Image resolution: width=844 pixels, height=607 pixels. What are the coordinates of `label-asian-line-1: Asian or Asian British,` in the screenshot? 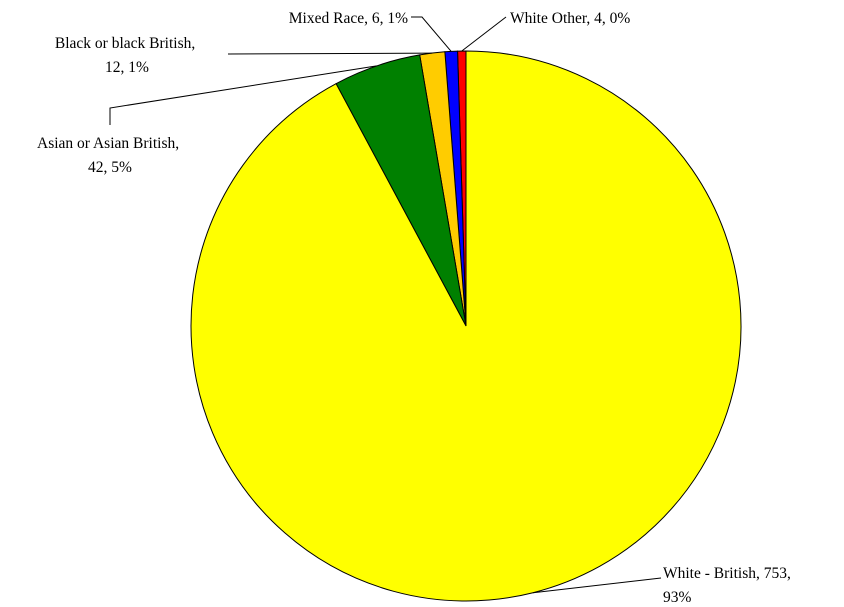 It's located at (108, 143).